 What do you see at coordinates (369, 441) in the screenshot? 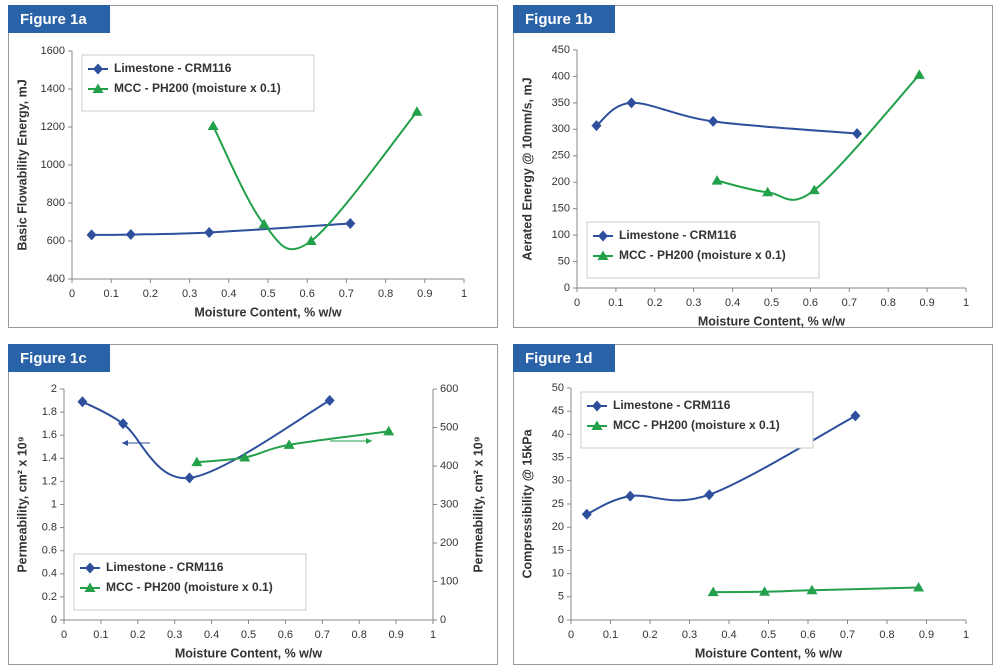
I see `axis-arrow-head` at bounding box center [369, 441].